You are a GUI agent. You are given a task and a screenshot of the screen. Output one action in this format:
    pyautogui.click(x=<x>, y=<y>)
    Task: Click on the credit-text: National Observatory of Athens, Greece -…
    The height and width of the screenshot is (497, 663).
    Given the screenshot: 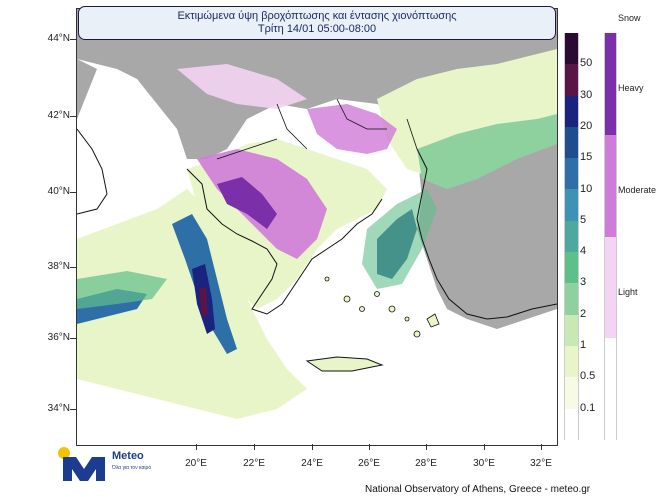 What is the action you would take?
    pyautogui.click(x=478, y=489)
    